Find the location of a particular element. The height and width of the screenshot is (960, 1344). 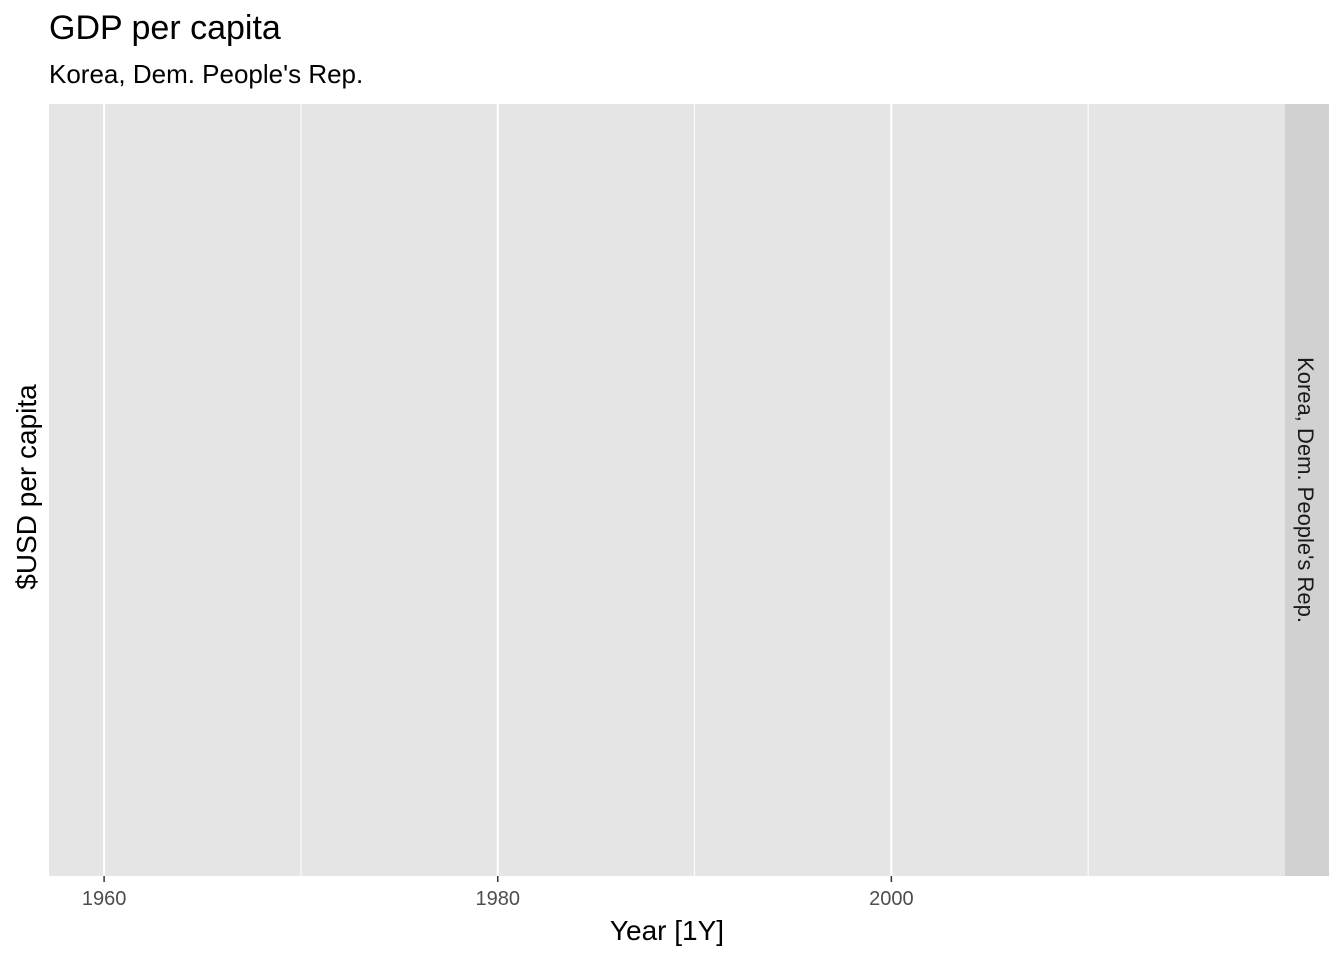

chart-subtitle: Korea, Dem. People's Rep. is located at coordinates (206, 74).